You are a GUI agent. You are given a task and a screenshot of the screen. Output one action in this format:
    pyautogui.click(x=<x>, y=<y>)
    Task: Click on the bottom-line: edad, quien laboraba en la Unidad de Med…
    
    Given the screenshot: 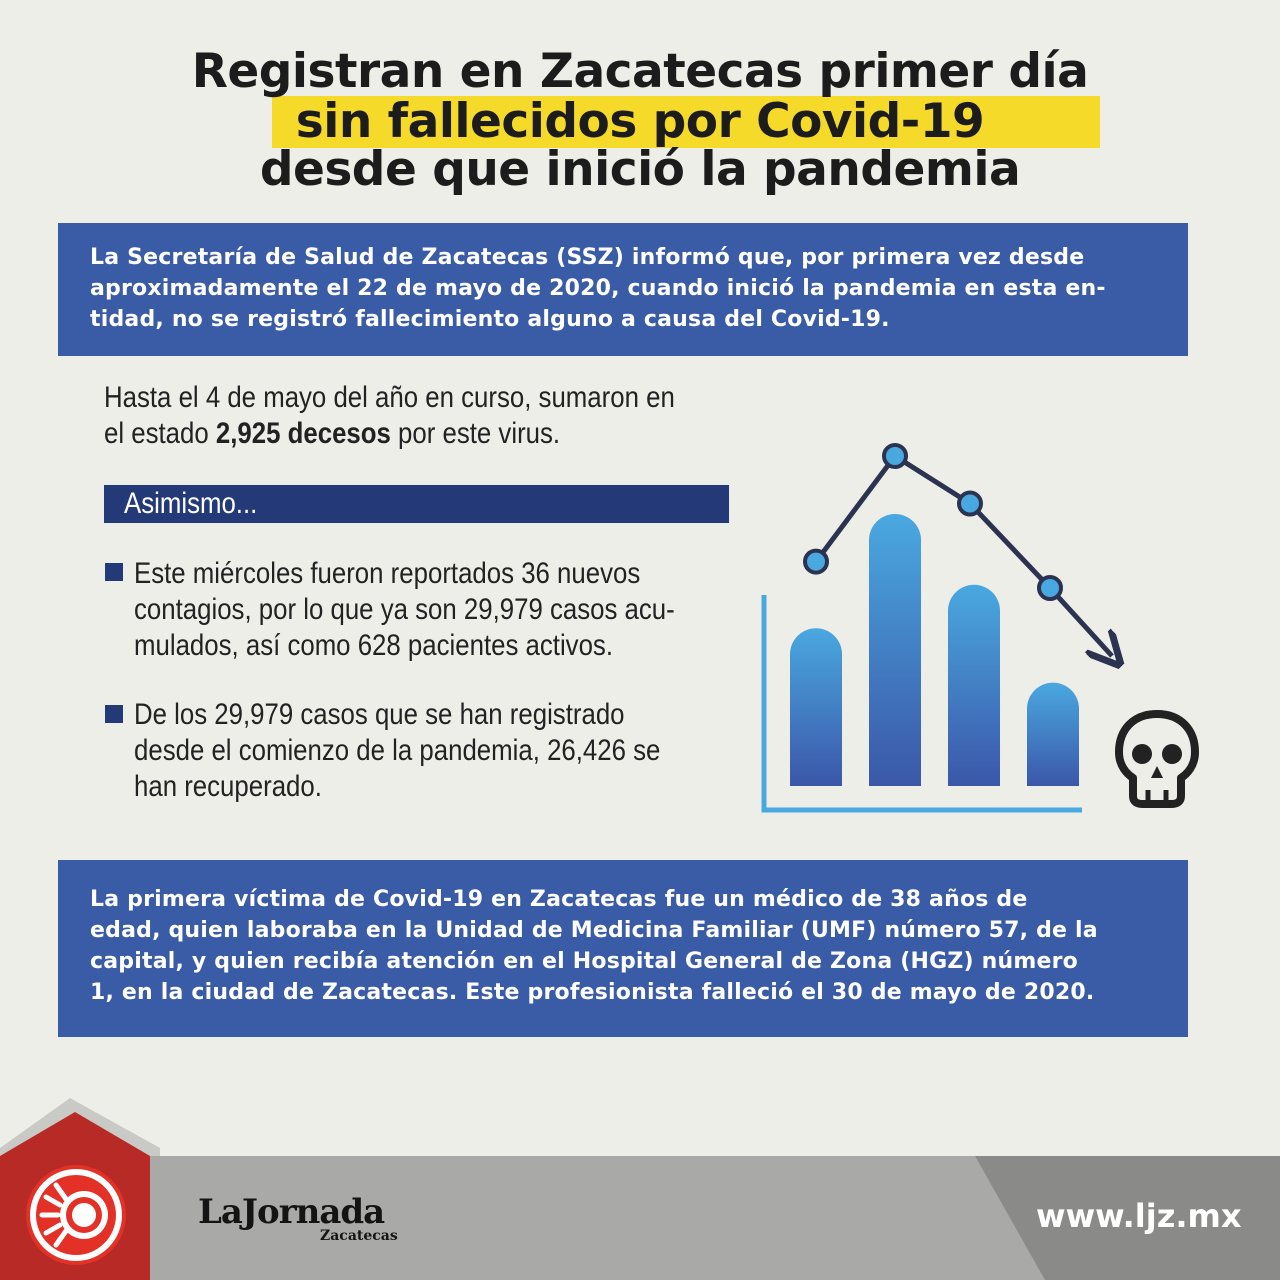 What is the action you would take?
    pyautogui.click(x=594, y=930)
    